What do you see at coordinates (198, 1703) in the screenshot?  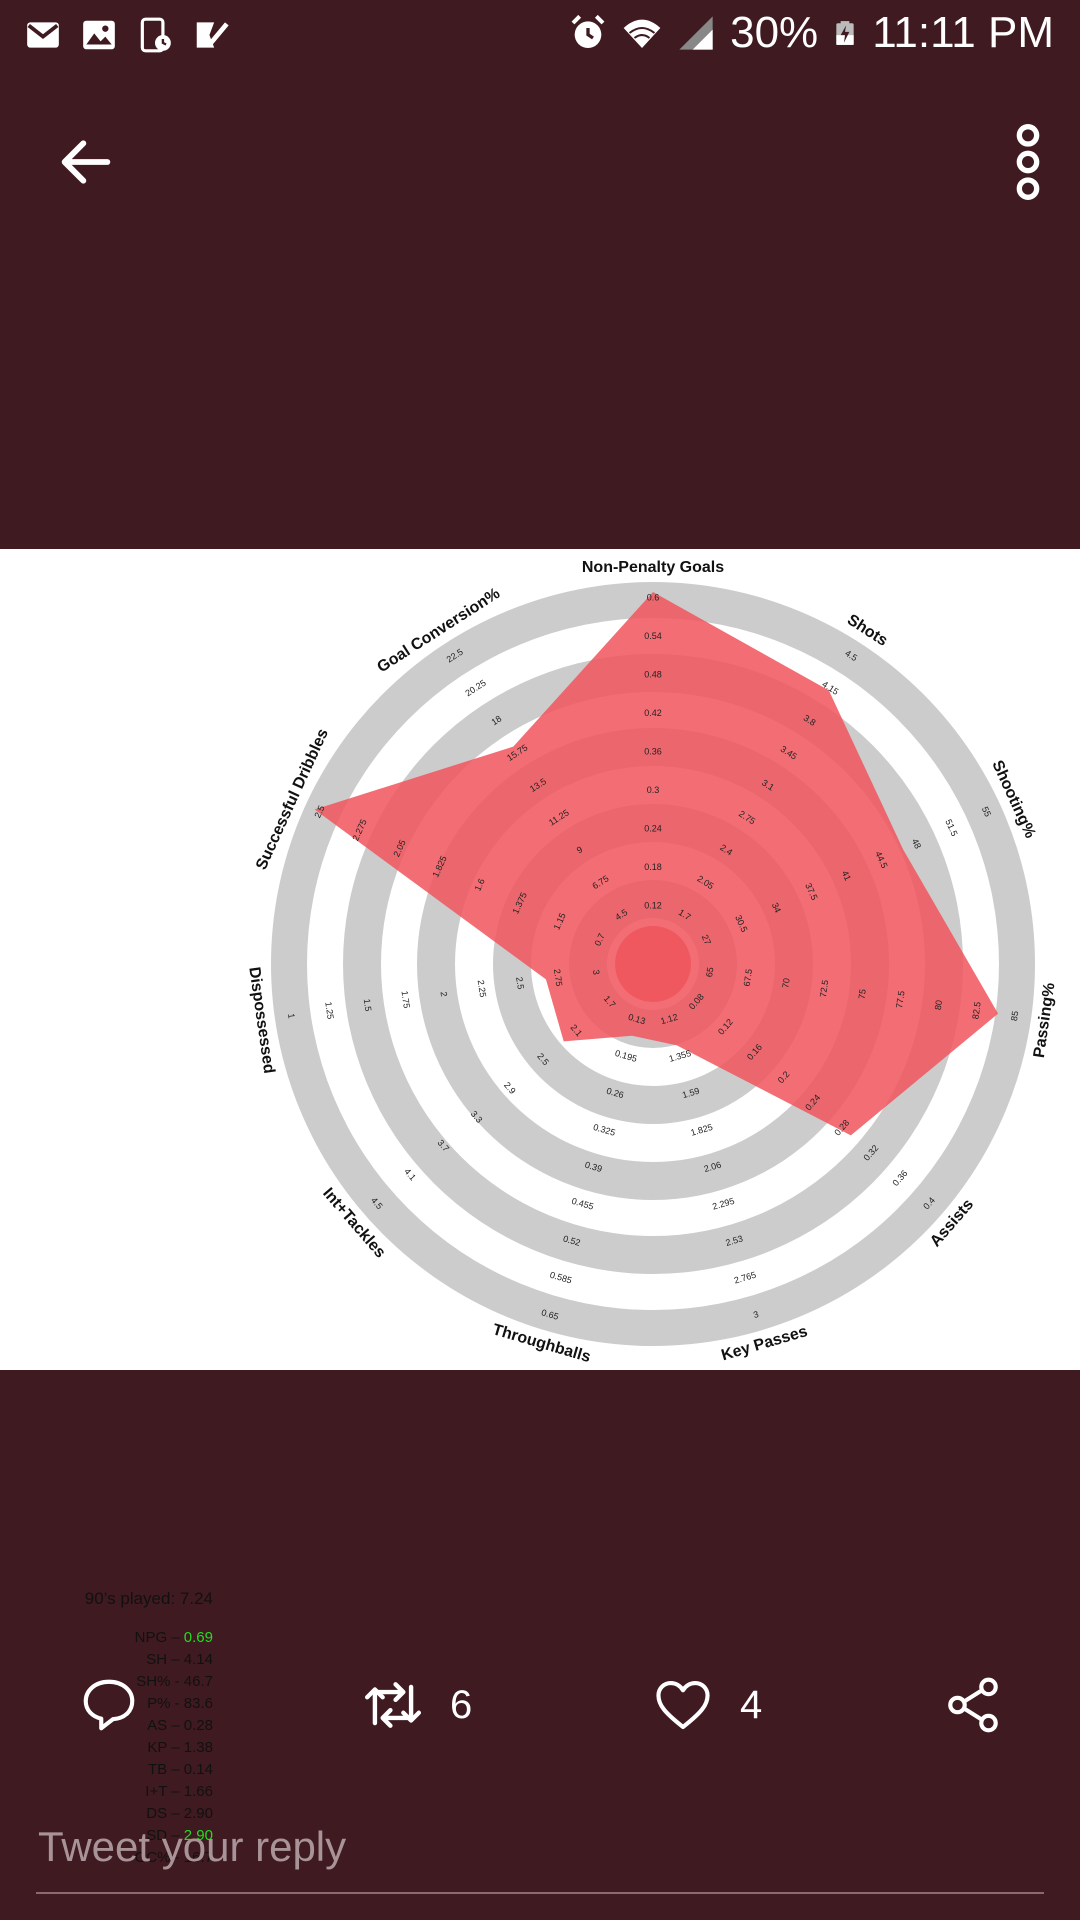 I see `stat-value: 83.6` at bounding box center [198, 1703].